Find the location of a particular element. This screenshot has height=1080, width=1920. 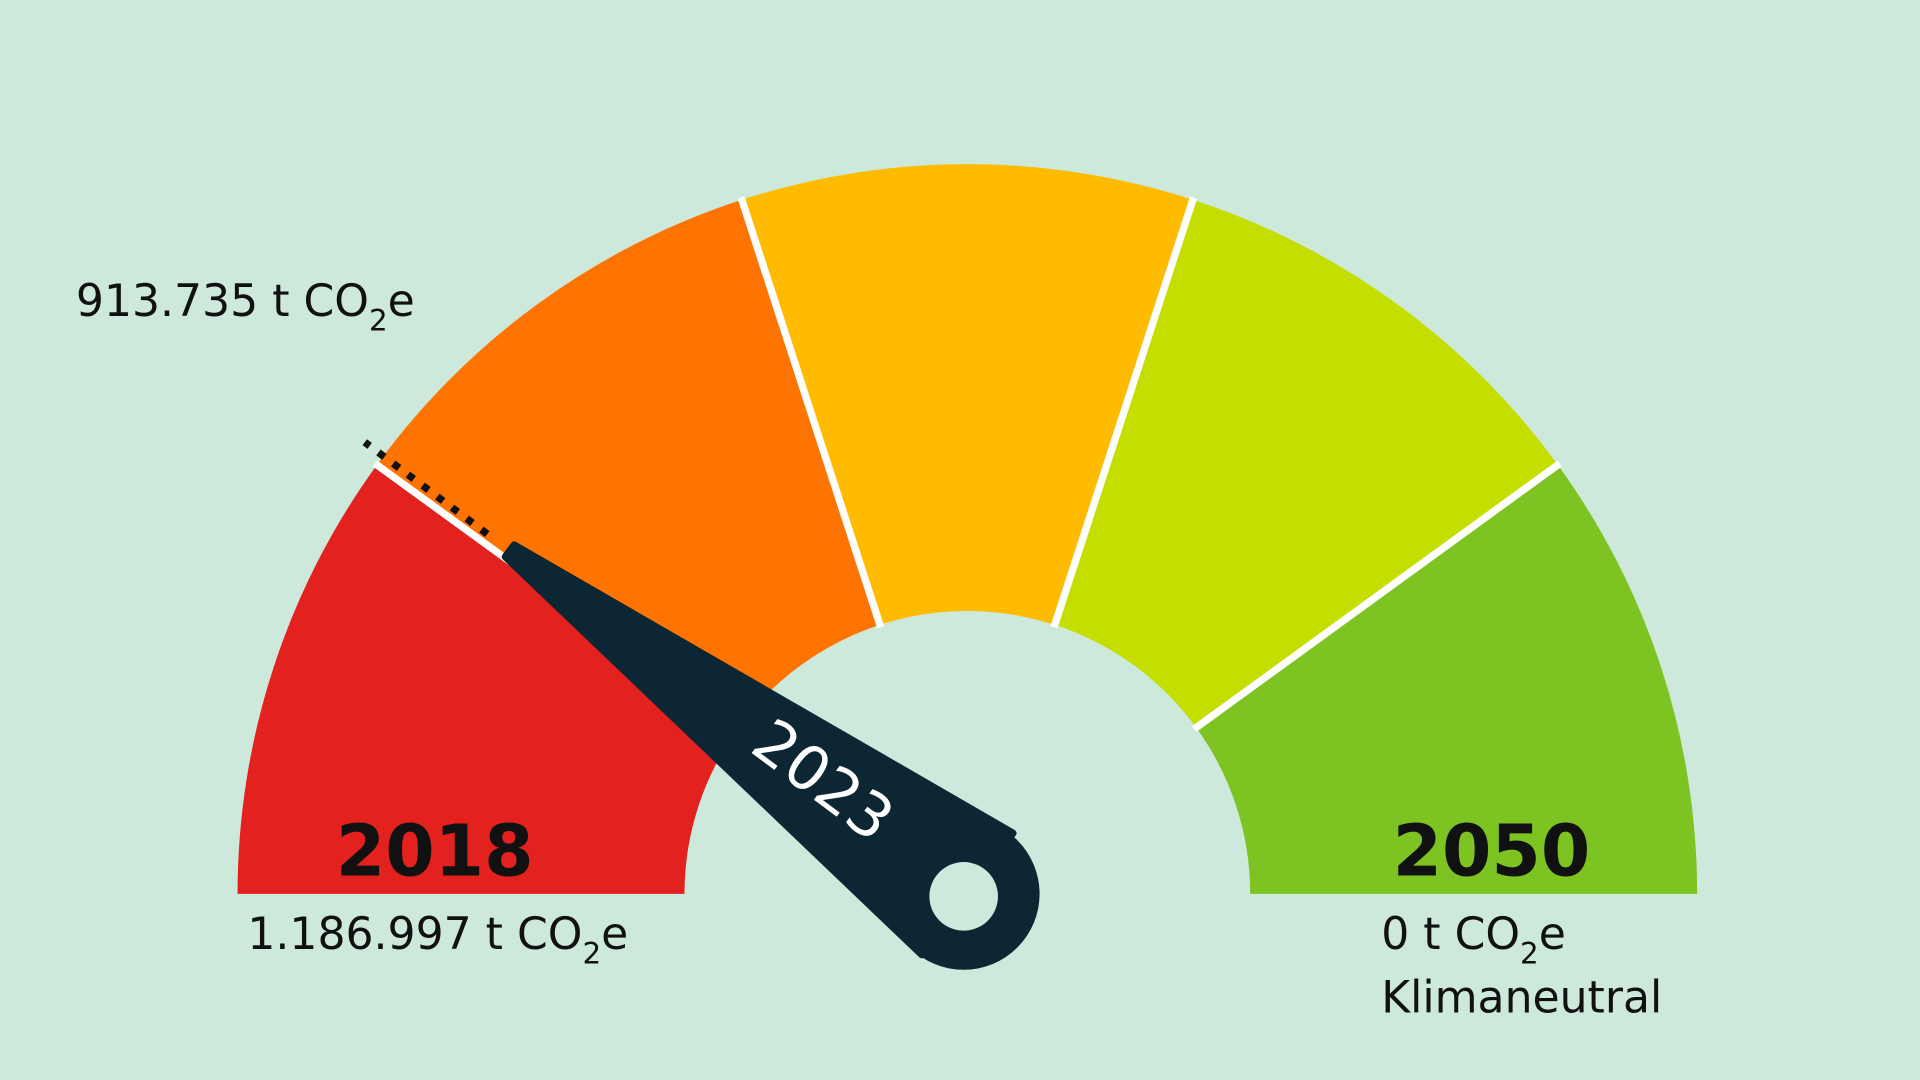

current-value-label: 913.735 t CO2e is located at coordinates (245, 307).